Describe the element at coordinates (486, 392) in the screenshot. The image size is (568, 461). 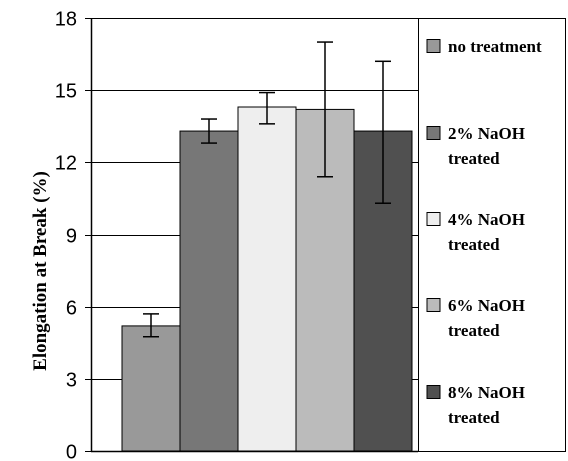
I see `legend-label-5: 8% NaOH` at that location.